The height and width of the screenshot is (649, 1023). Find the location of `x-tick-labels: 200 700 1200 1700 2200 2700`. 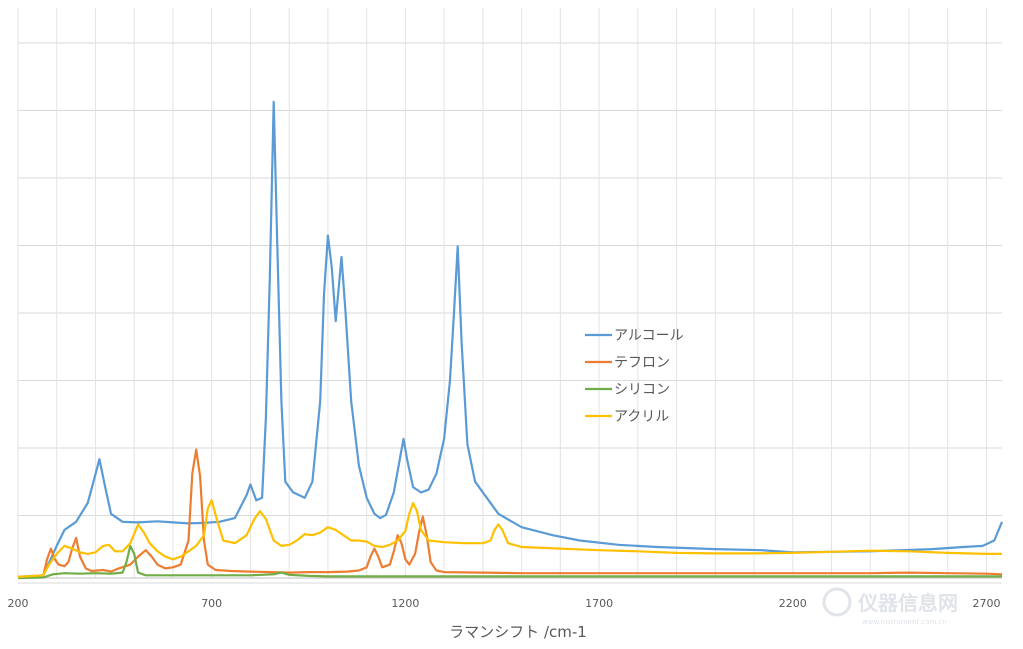

x-tick-labels: 200 700 1200 1700 2200 2700 is located at coordinates (504, 603).